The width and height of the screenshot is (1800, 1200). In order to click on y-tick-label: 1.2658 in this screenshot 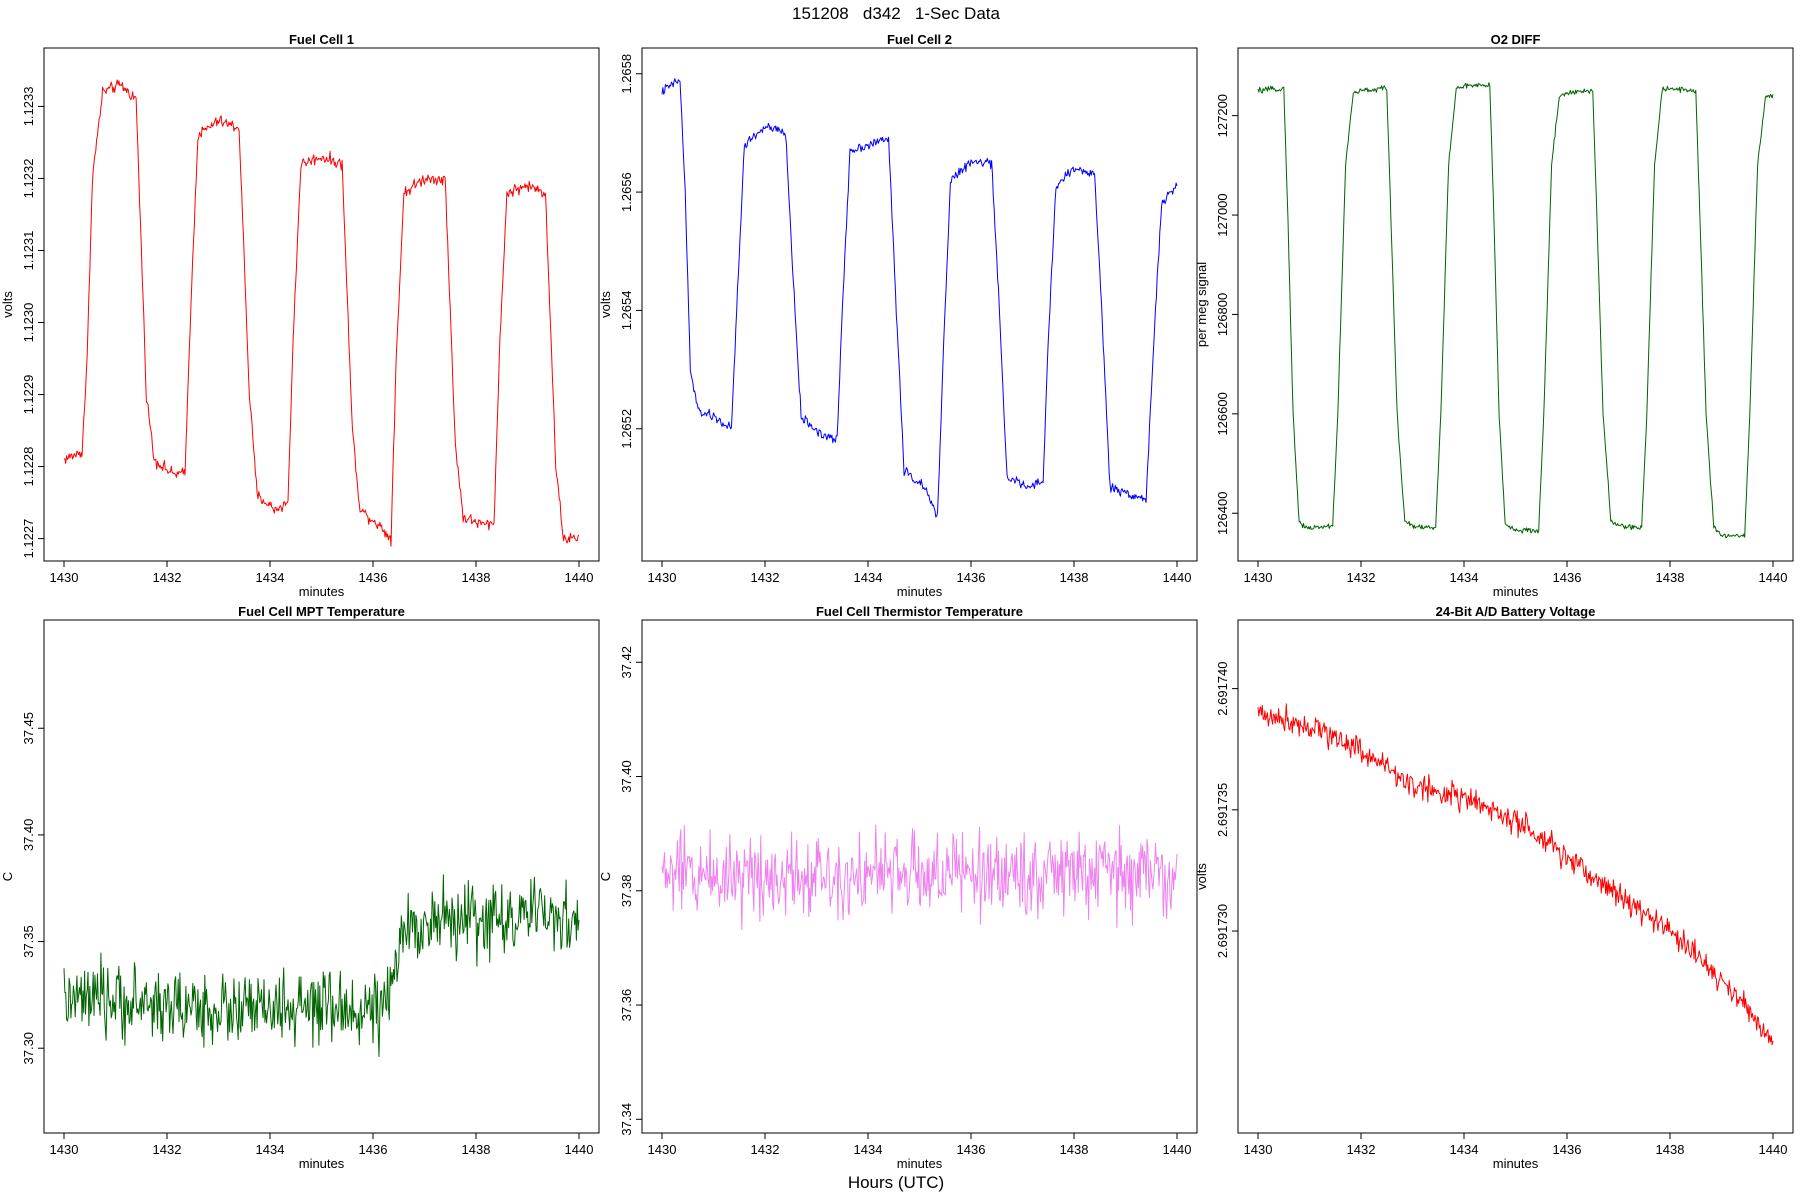, I will do `click(626, 74)`.